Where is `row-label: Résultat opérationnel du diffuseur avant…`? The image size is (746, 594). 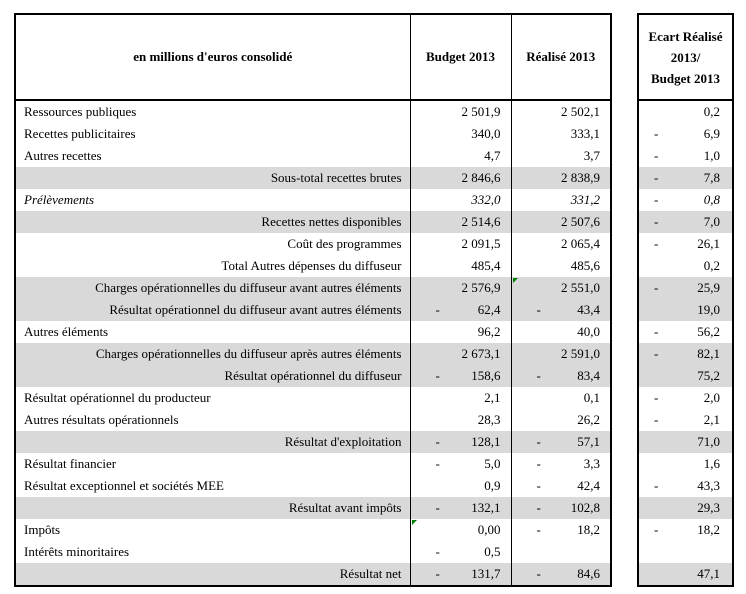
row-label: Résultat opérationnel du diffuseur avant… is located at coordinates (212, 310).